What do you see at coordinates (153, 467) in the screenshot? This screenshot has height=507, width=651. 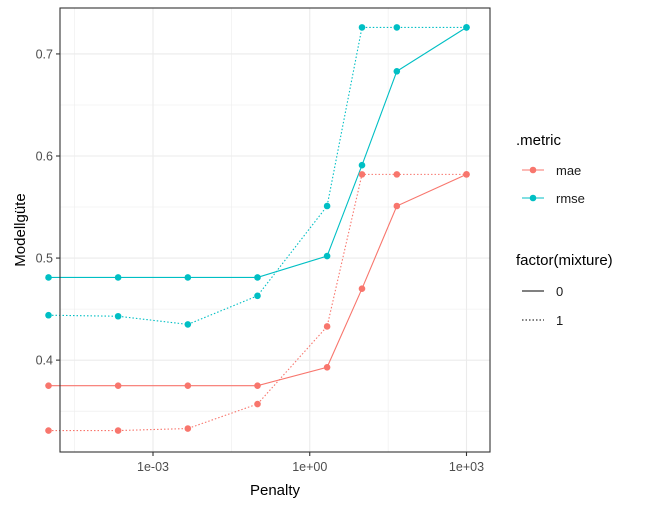 I see `x-tick-label: 1e-03` at bounding box center [153, 467].